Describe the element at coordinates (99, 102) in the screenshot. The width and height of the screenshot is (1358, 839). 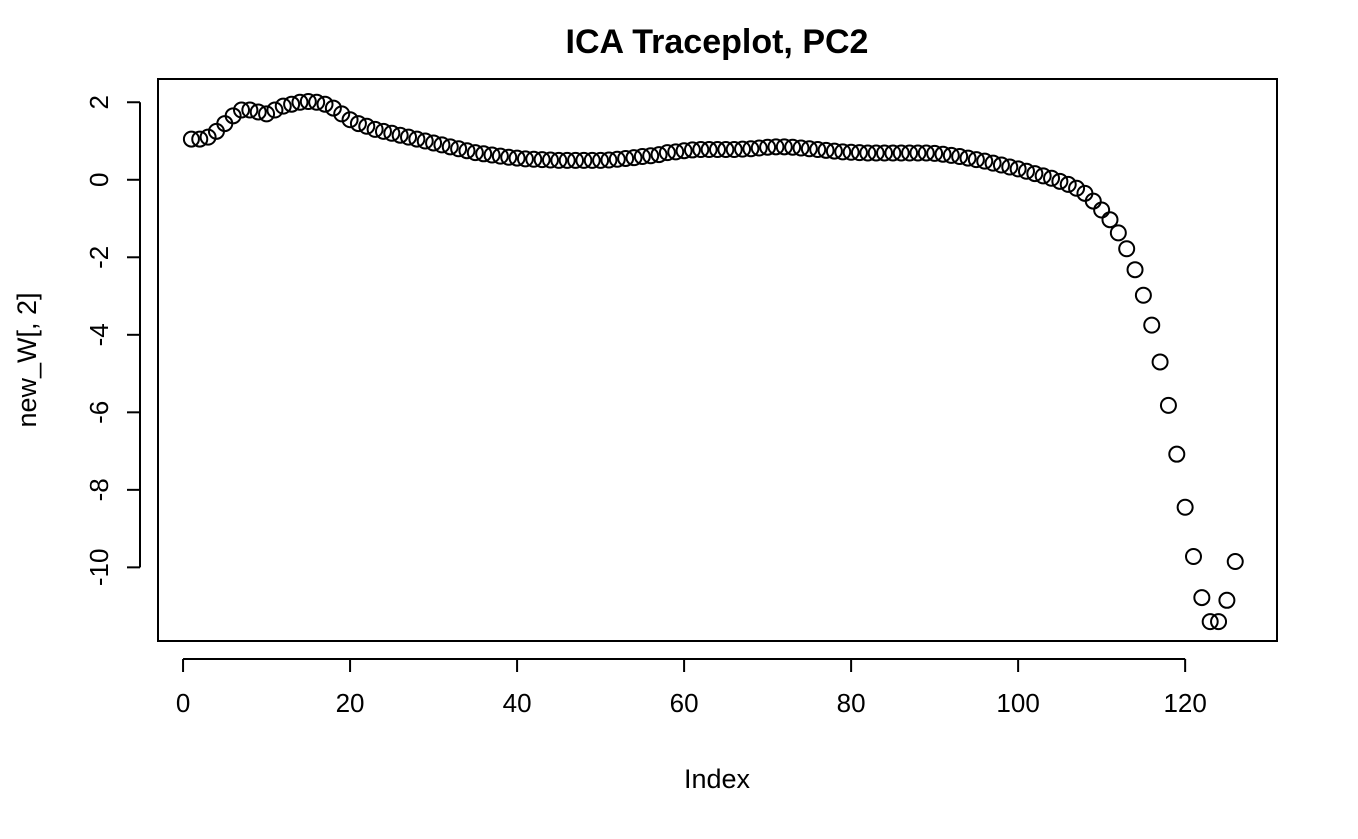
I see `y-tick-label: 2` at that location.